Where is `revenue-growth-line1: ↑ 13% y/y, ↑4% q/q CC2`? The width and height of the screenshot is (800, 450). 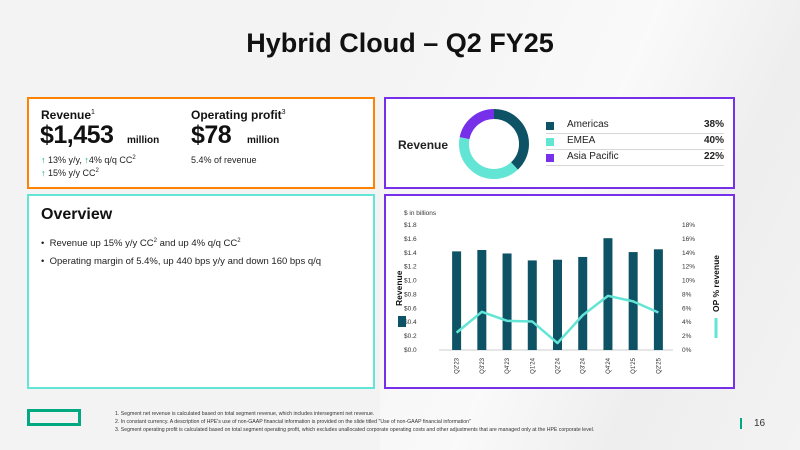
revenue-growth-line1: ↑ 13% y/y, ↑4% q/q CC2 is located at coordinates (88, 160).